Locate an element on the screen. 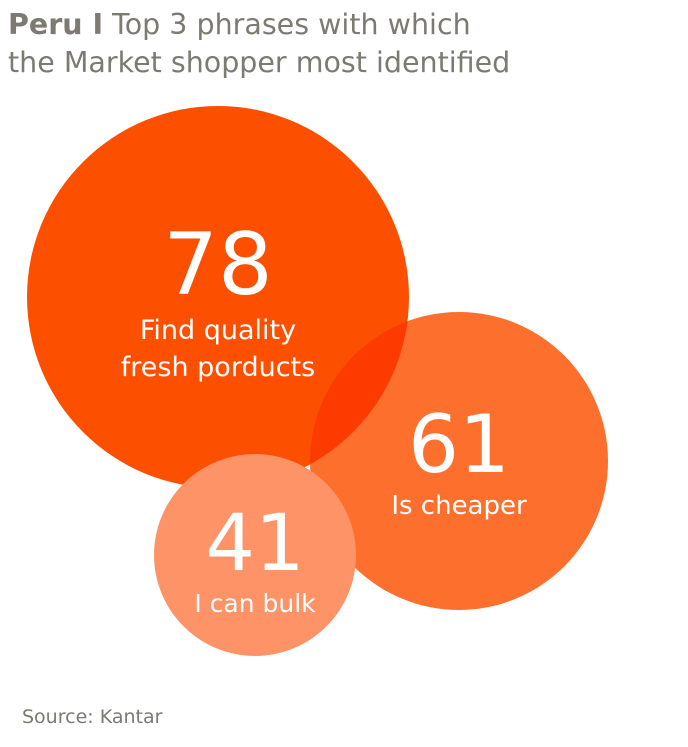 Image resolution: width=688 pixels, height=747 pixels. bubble-i-can-bulk-value: 41 is located at coordinates (254, 544).